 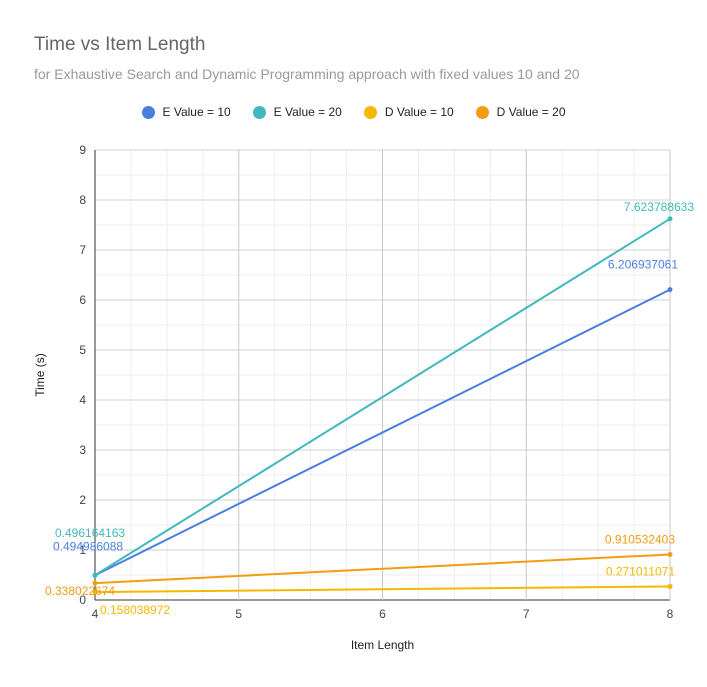 What do you see at coordinates (482, 112) in the screenshot?
I see `legend-swatch-d20` at bounding box center [482, 112].